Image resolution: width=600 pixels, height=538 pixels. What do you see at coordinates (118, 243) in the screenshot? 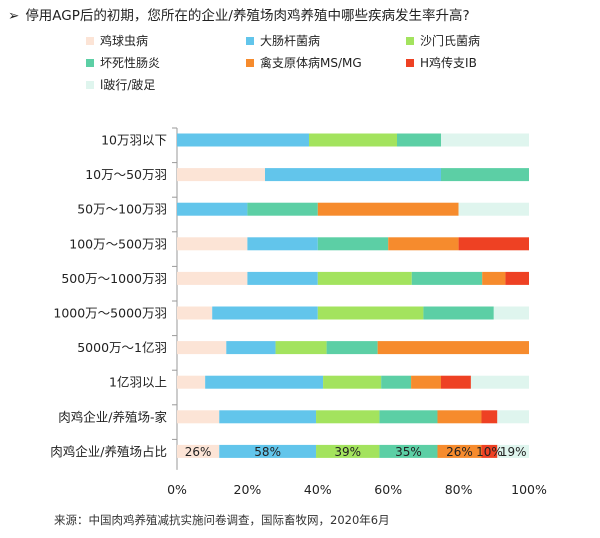
I see `category-label: 100万～500万羽` at bounding box center [118, 243].